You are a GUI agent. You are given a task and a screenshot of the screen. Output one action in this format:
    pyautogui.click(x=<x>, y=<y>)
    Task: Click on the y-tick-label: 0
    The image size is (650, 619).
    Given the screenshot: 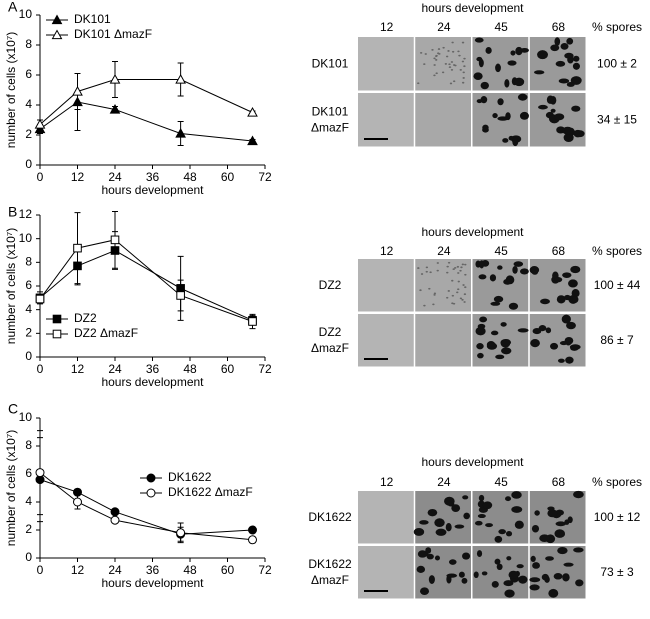 What is the action you would take?
    pyautogui.click(x=28, y=356)
    